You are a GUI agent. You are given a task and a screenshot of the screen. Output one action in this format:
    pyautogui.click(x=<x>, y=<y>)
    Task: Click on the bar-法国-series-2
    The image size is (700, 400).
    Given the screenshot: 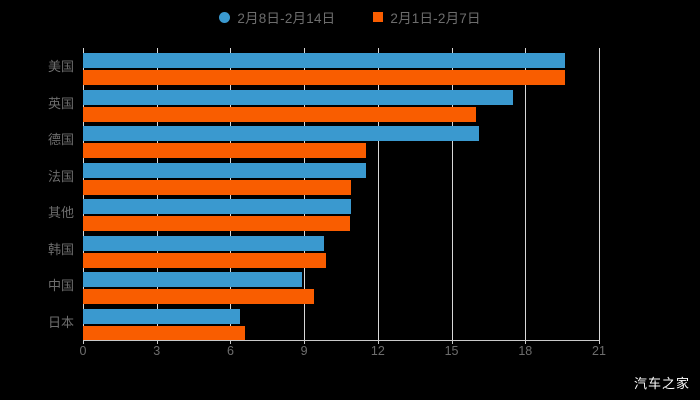 What is the action you would take?
    pyautogui.click(x=217, y=187)
    